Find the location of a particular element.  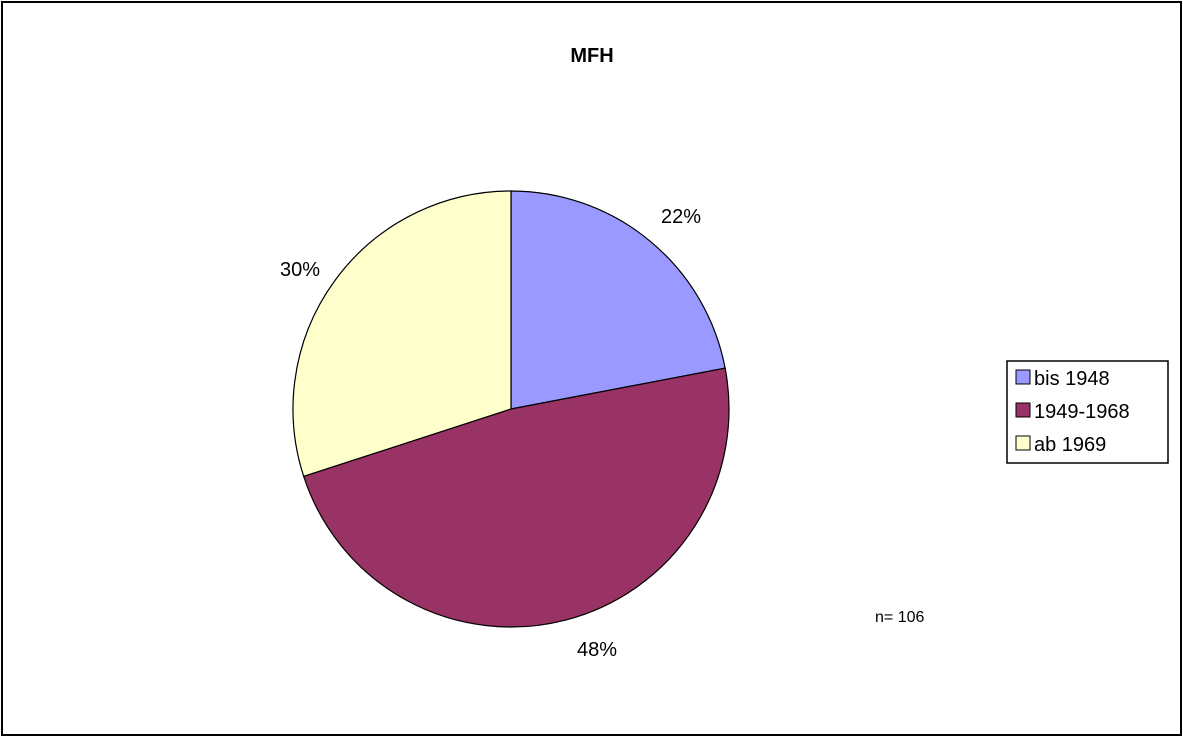

legend: bis 1948 1949-1968 ab 1969 is located at coordinates (1087, 412).